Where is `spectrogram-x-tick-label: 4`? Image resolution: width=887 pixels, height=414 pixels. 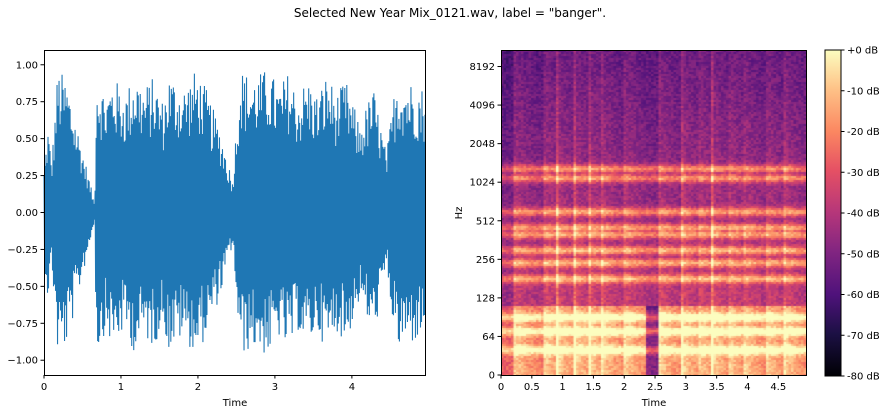 spectrogram-x-tick-label: 4 is located at coordinates (747, 387).